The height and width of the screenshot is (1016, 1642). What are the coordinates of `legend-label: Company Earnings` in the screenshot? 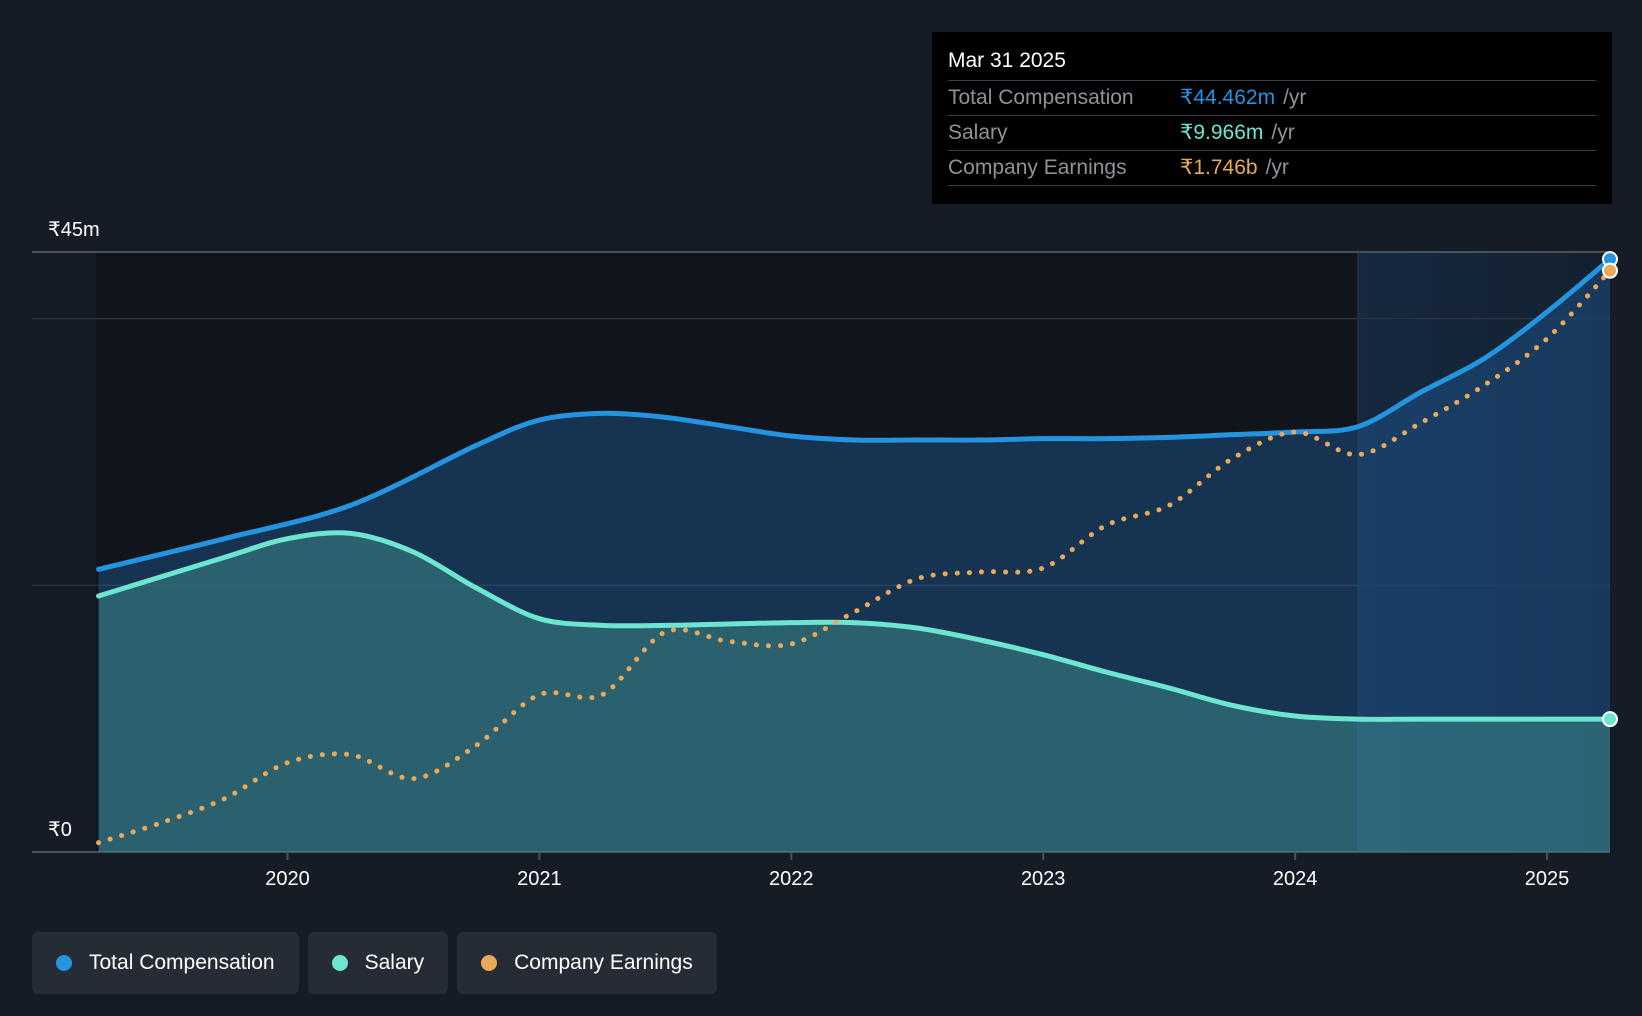 It's located at (603, 962).